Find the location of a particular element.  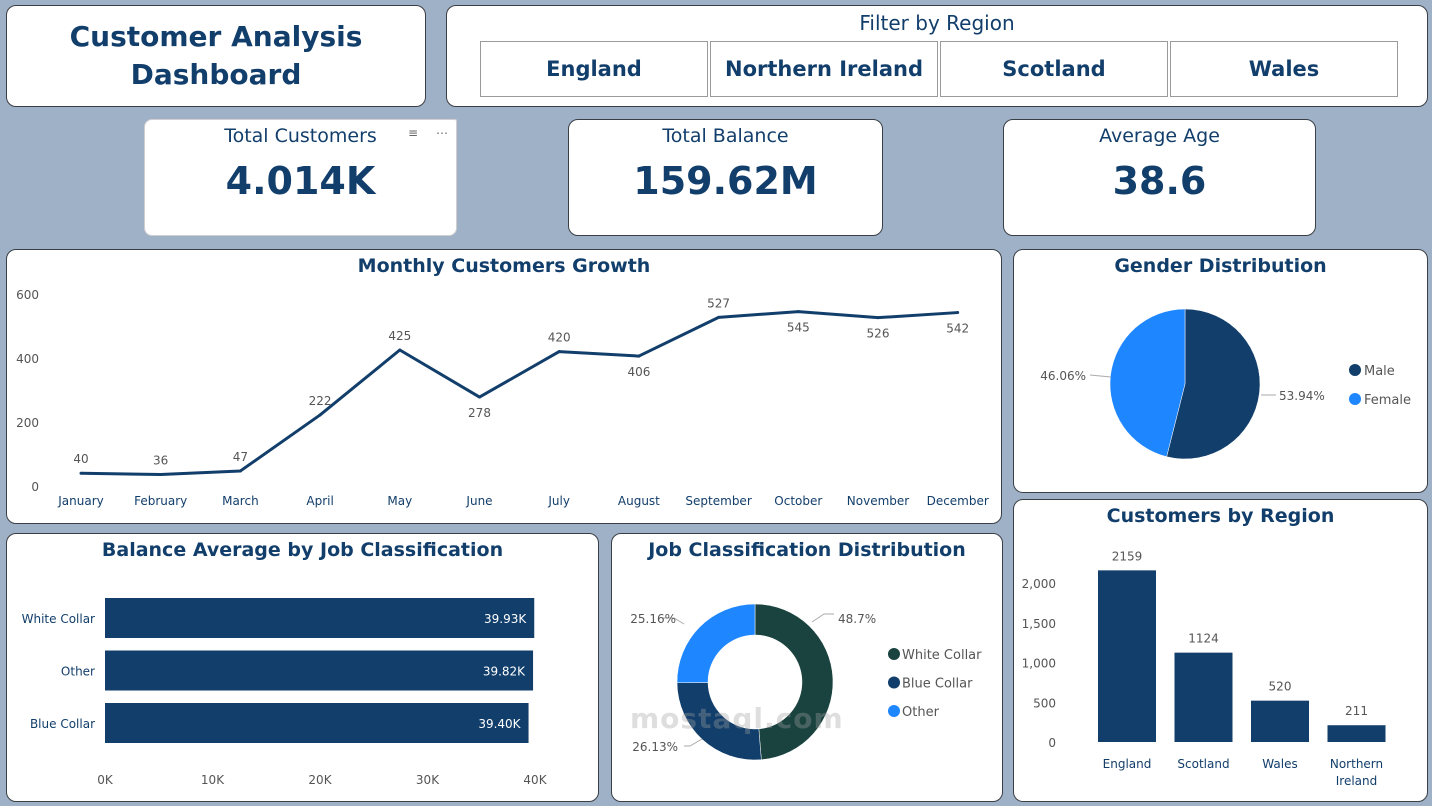

data-label: 48.7% is located at coordinates (857, 619).